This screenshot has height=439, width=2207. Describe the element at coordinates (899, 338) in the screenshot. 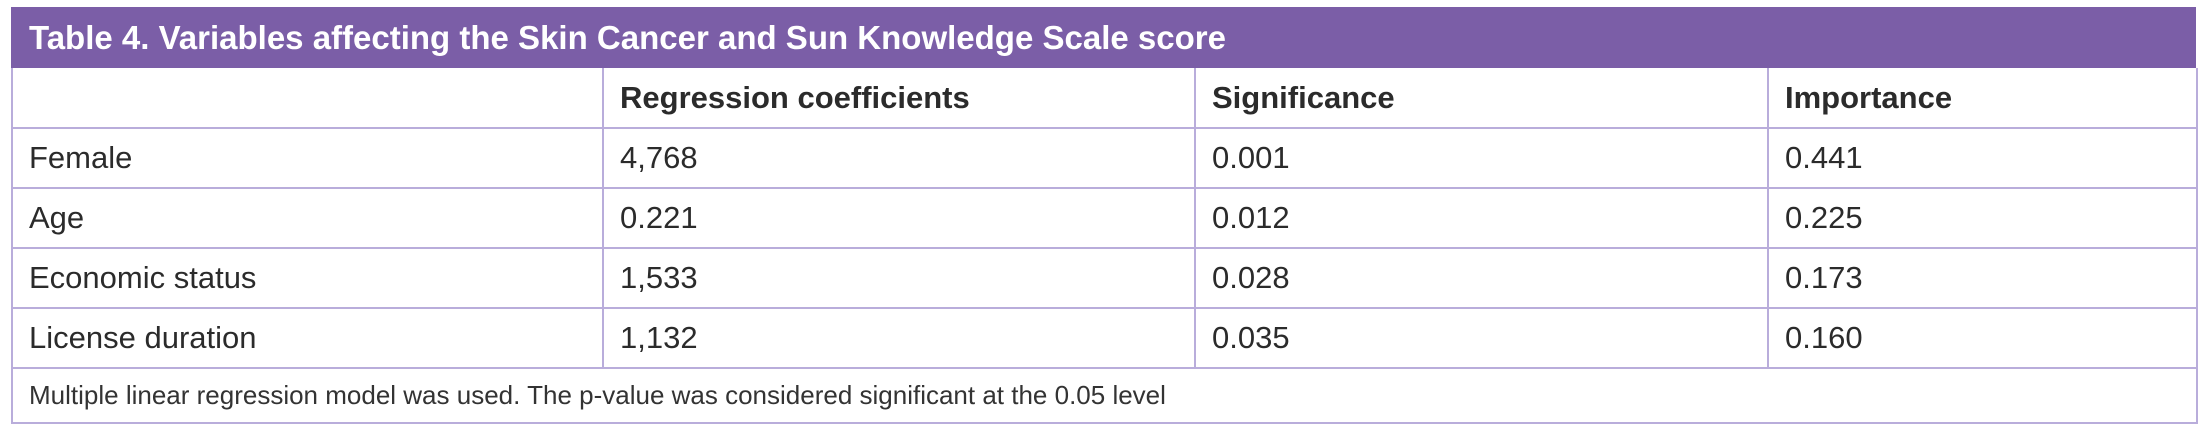

I see `table-cell: 1,132` at that location.